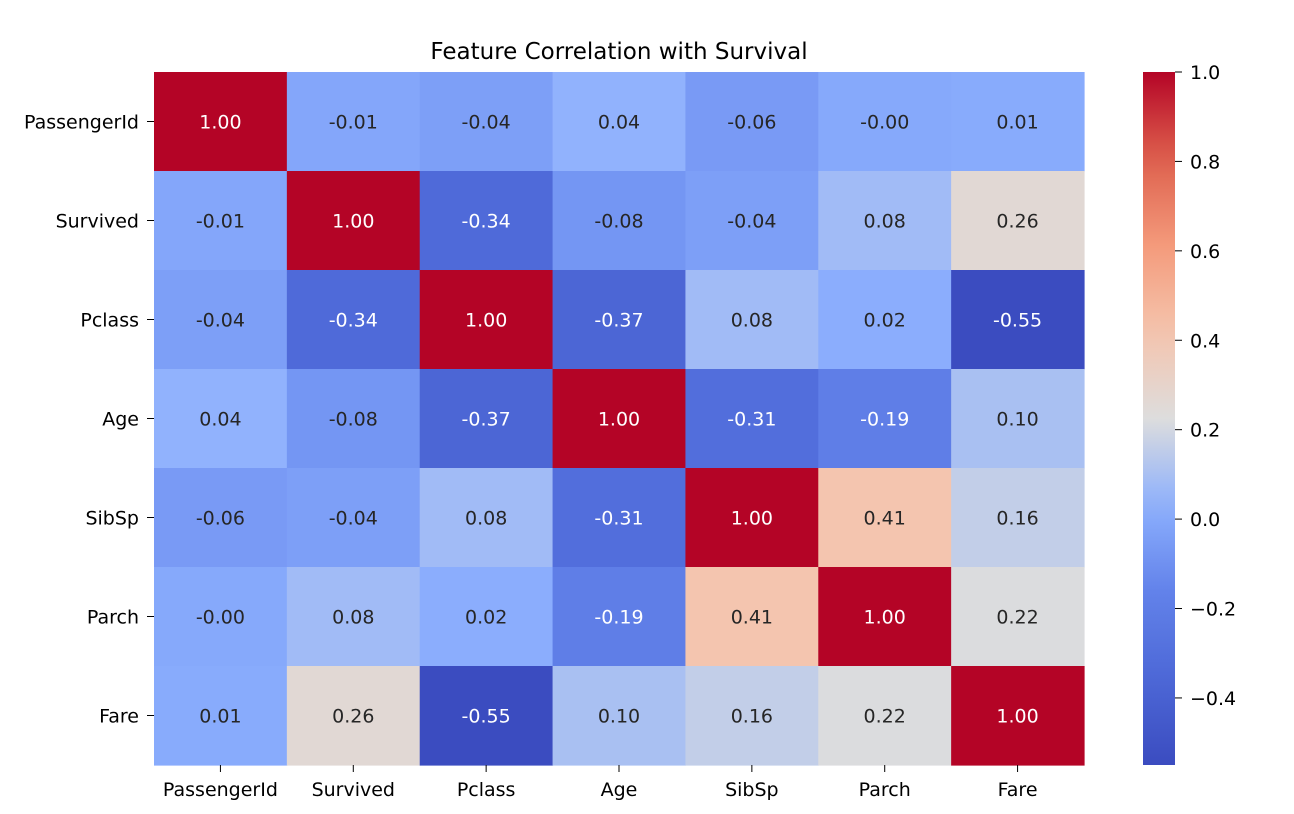 The height and width of the screenshot is (814, 1294). Describe the element at coordinates (1159, 418) in the screenshot. I see `colorbar-gradient` at that location.